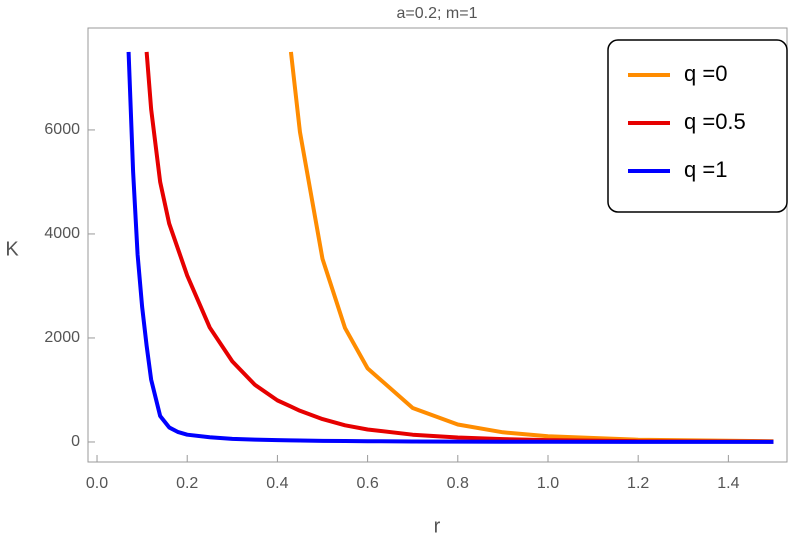 Image resolution: width=793 pixels, height=544 pixels. I want to click on legend-label: q =0, so click(705, 73).